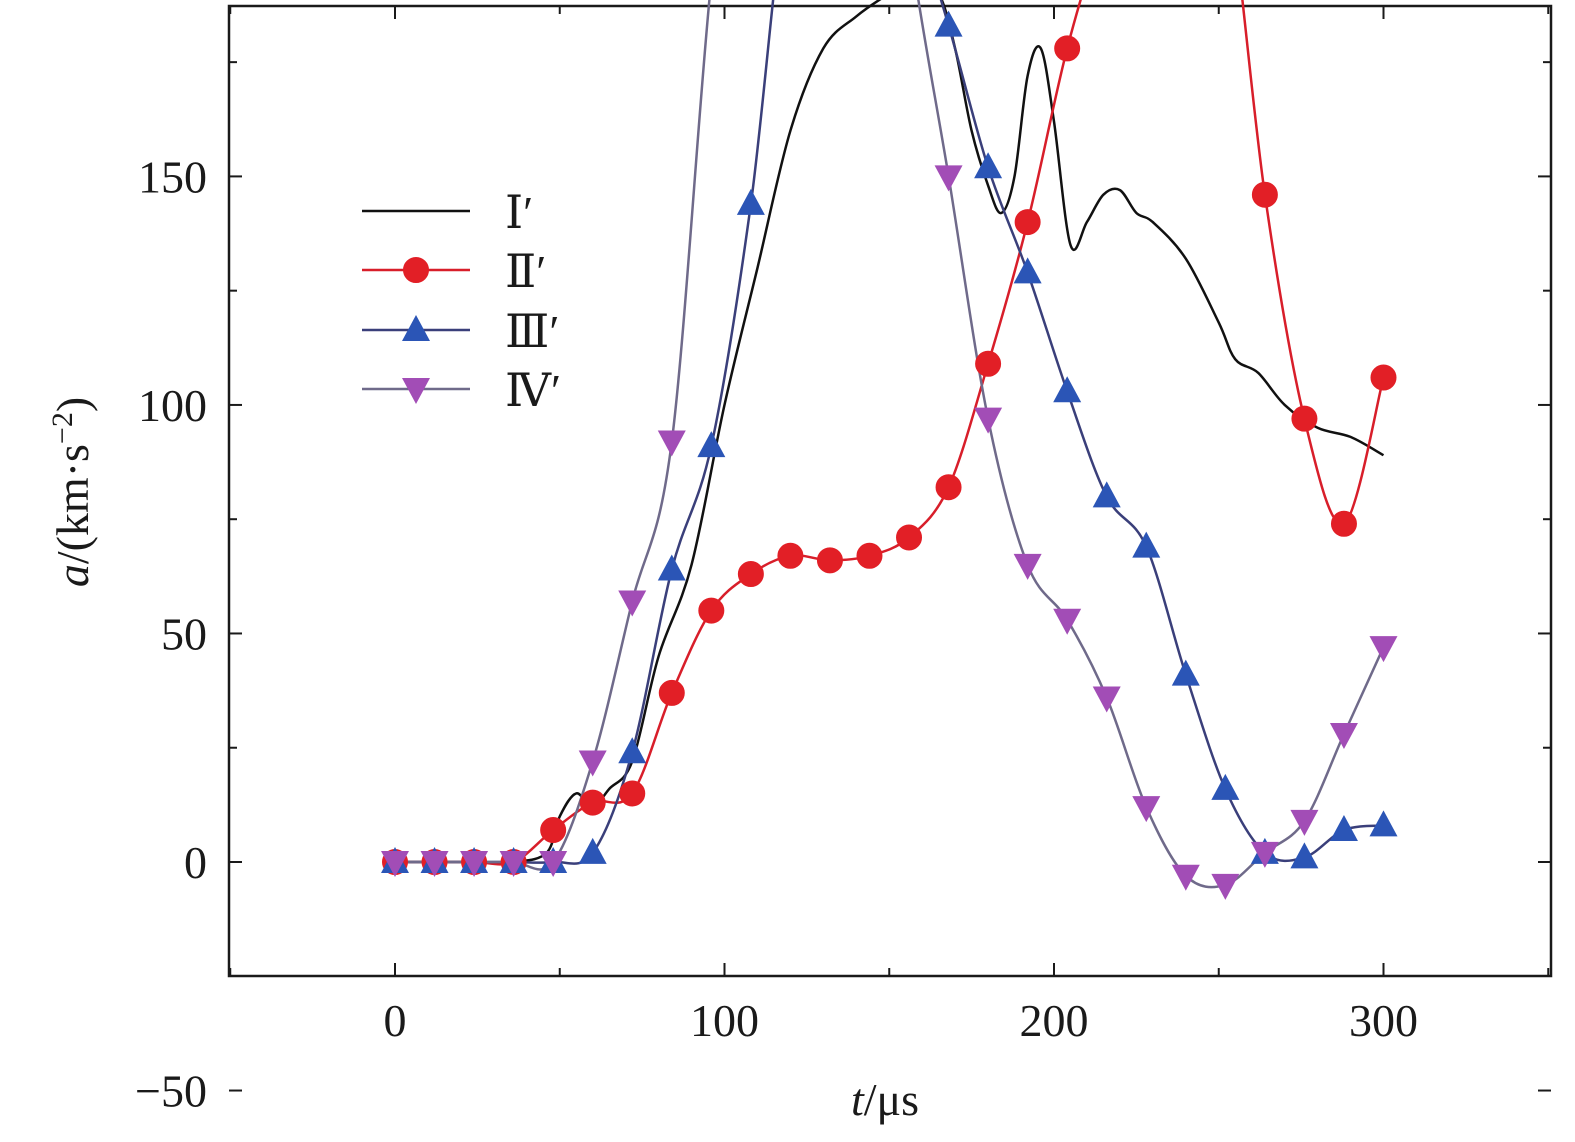  I want to click on x-tick-label: 100, so click(724, 1020).